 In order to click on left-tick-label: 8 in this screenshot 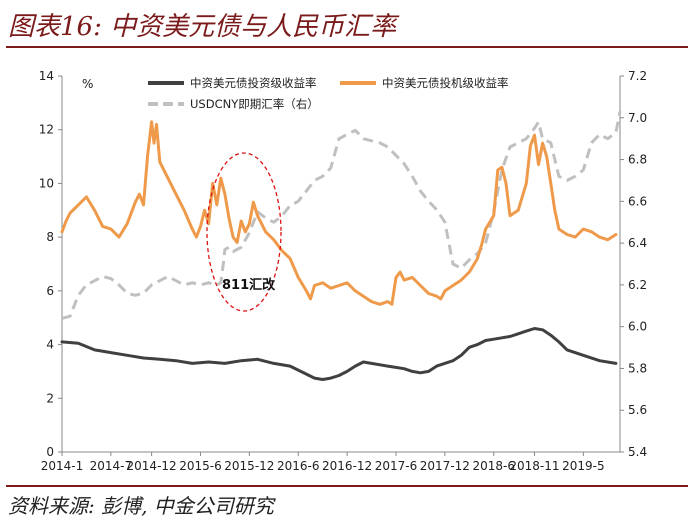, I will do `click(50, 237)`.